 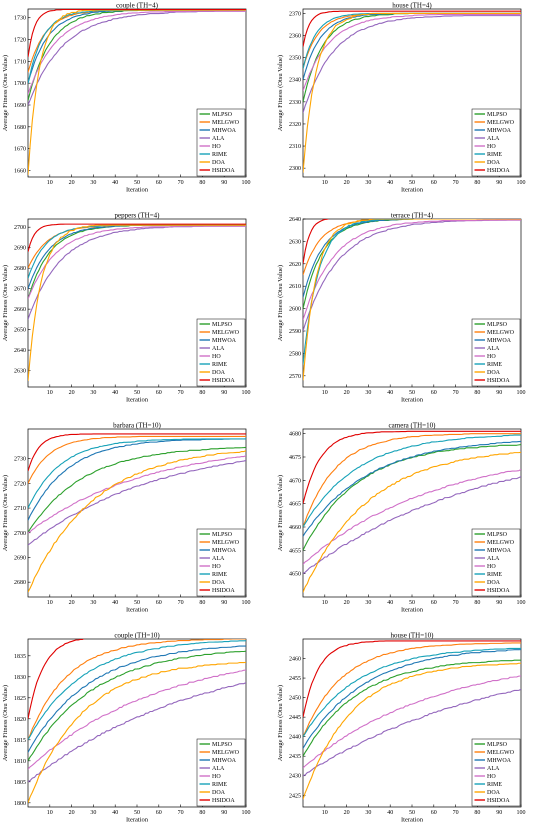 I want to click on y-tick-label: 2425, so click(x=295, y=796).